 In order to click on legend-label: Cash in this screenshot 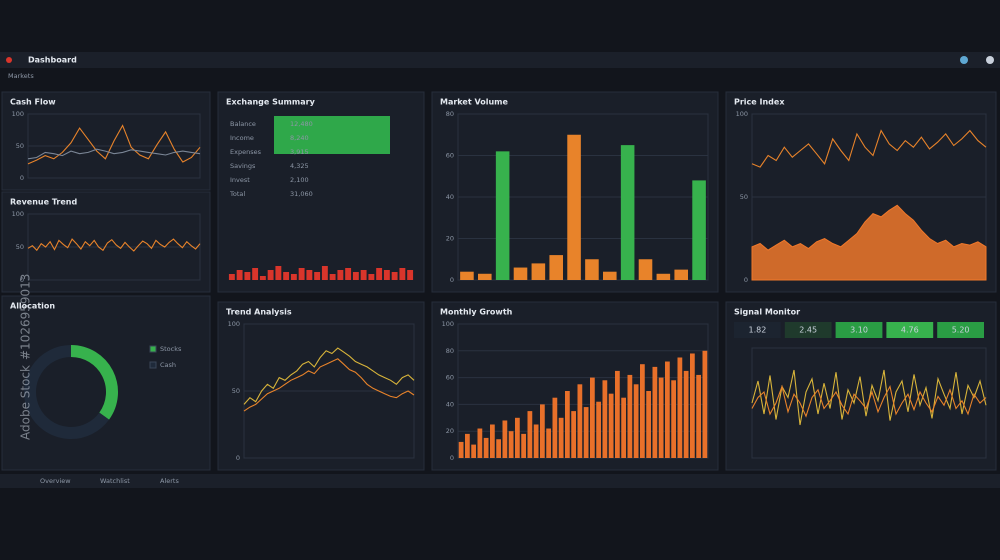, I will do `click(168, 365)`.